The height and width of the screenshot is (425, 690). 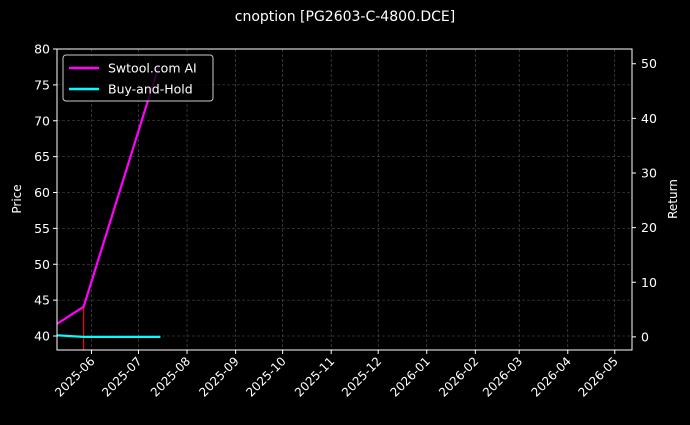 What do you see at coordinates (42, 300) in the screenshot?
I see `y-left-tick-label: 45` at bounding box center [42, 300].